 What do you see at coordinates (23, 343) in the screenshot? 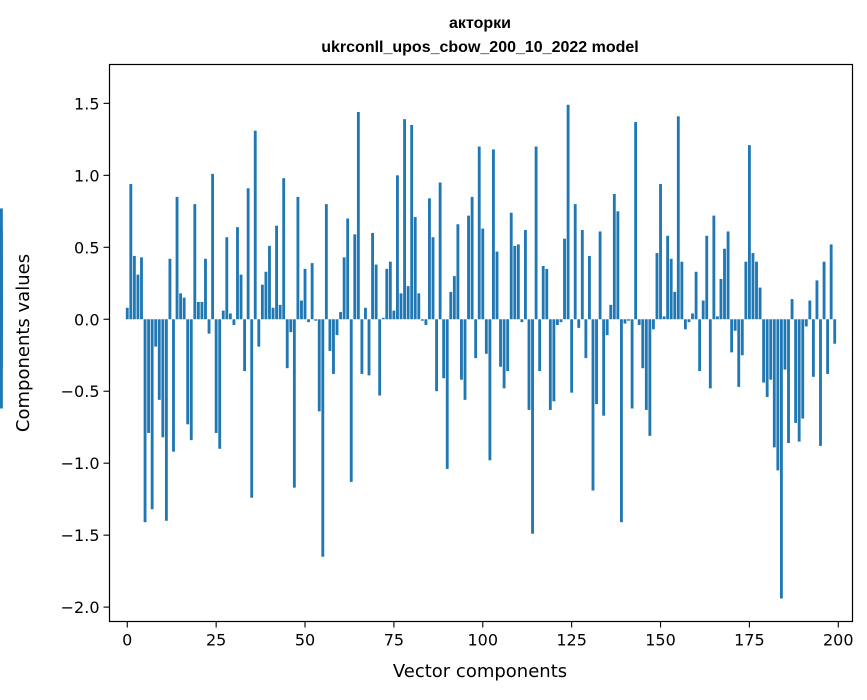
I see `y-axis-label: Components values` at bounding box center [23, 343].